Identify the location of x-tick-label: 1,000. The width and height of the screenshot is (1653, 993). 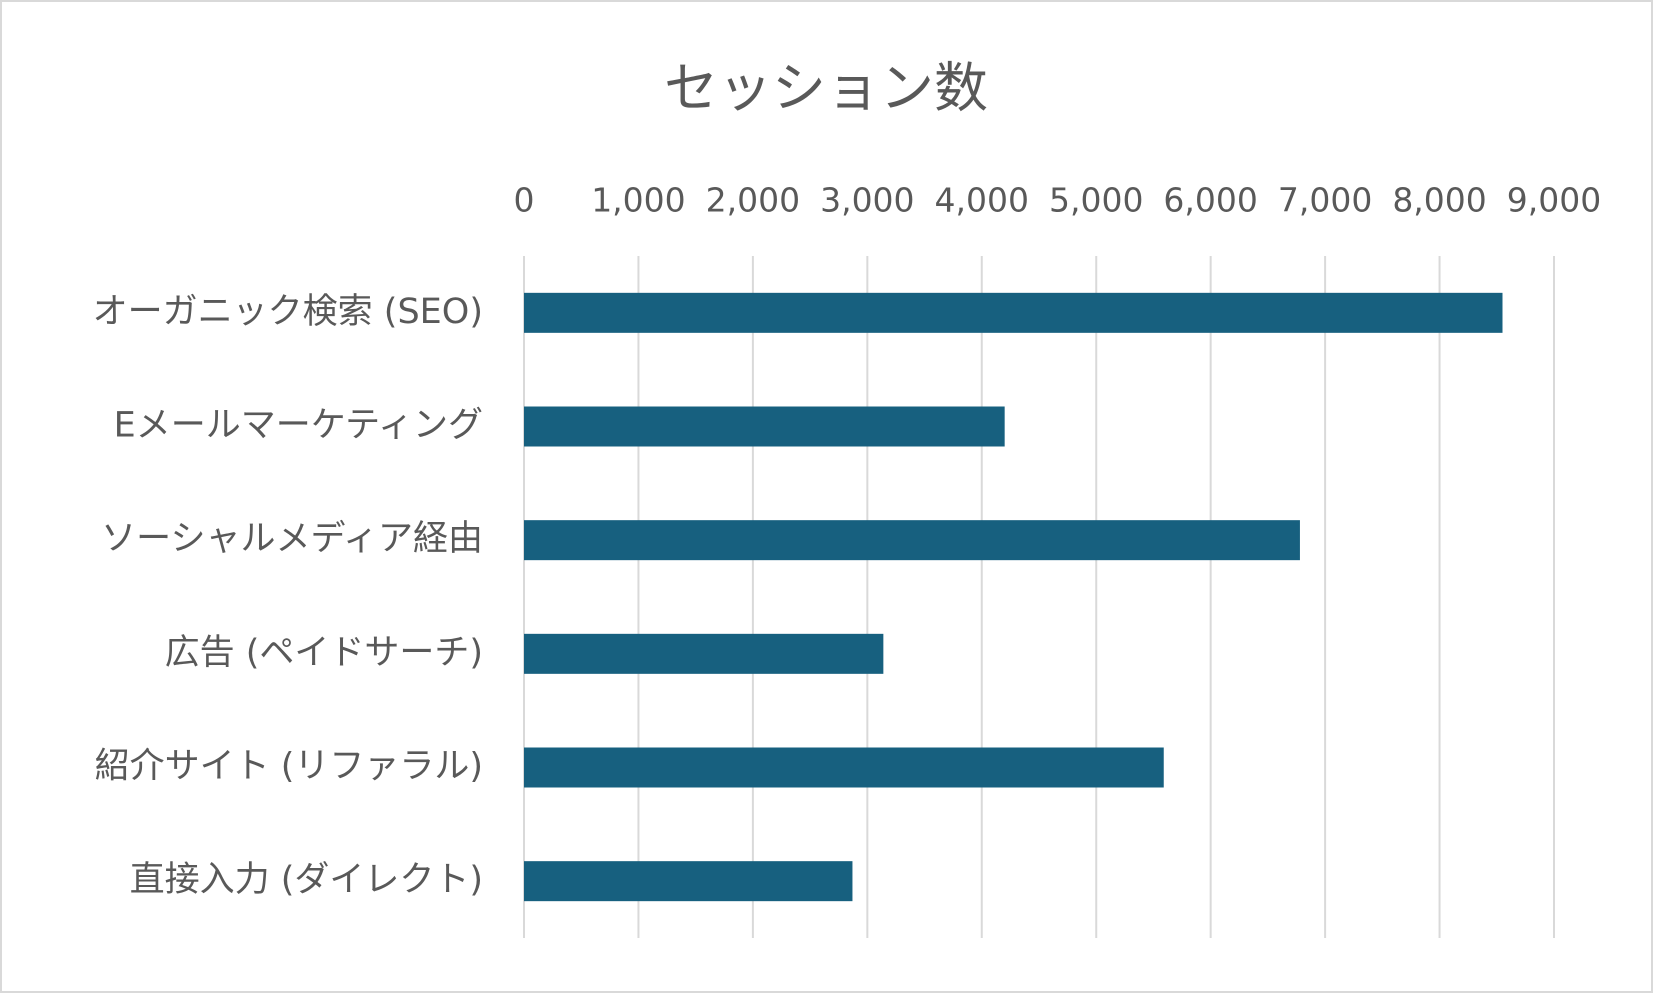
(638, 200).